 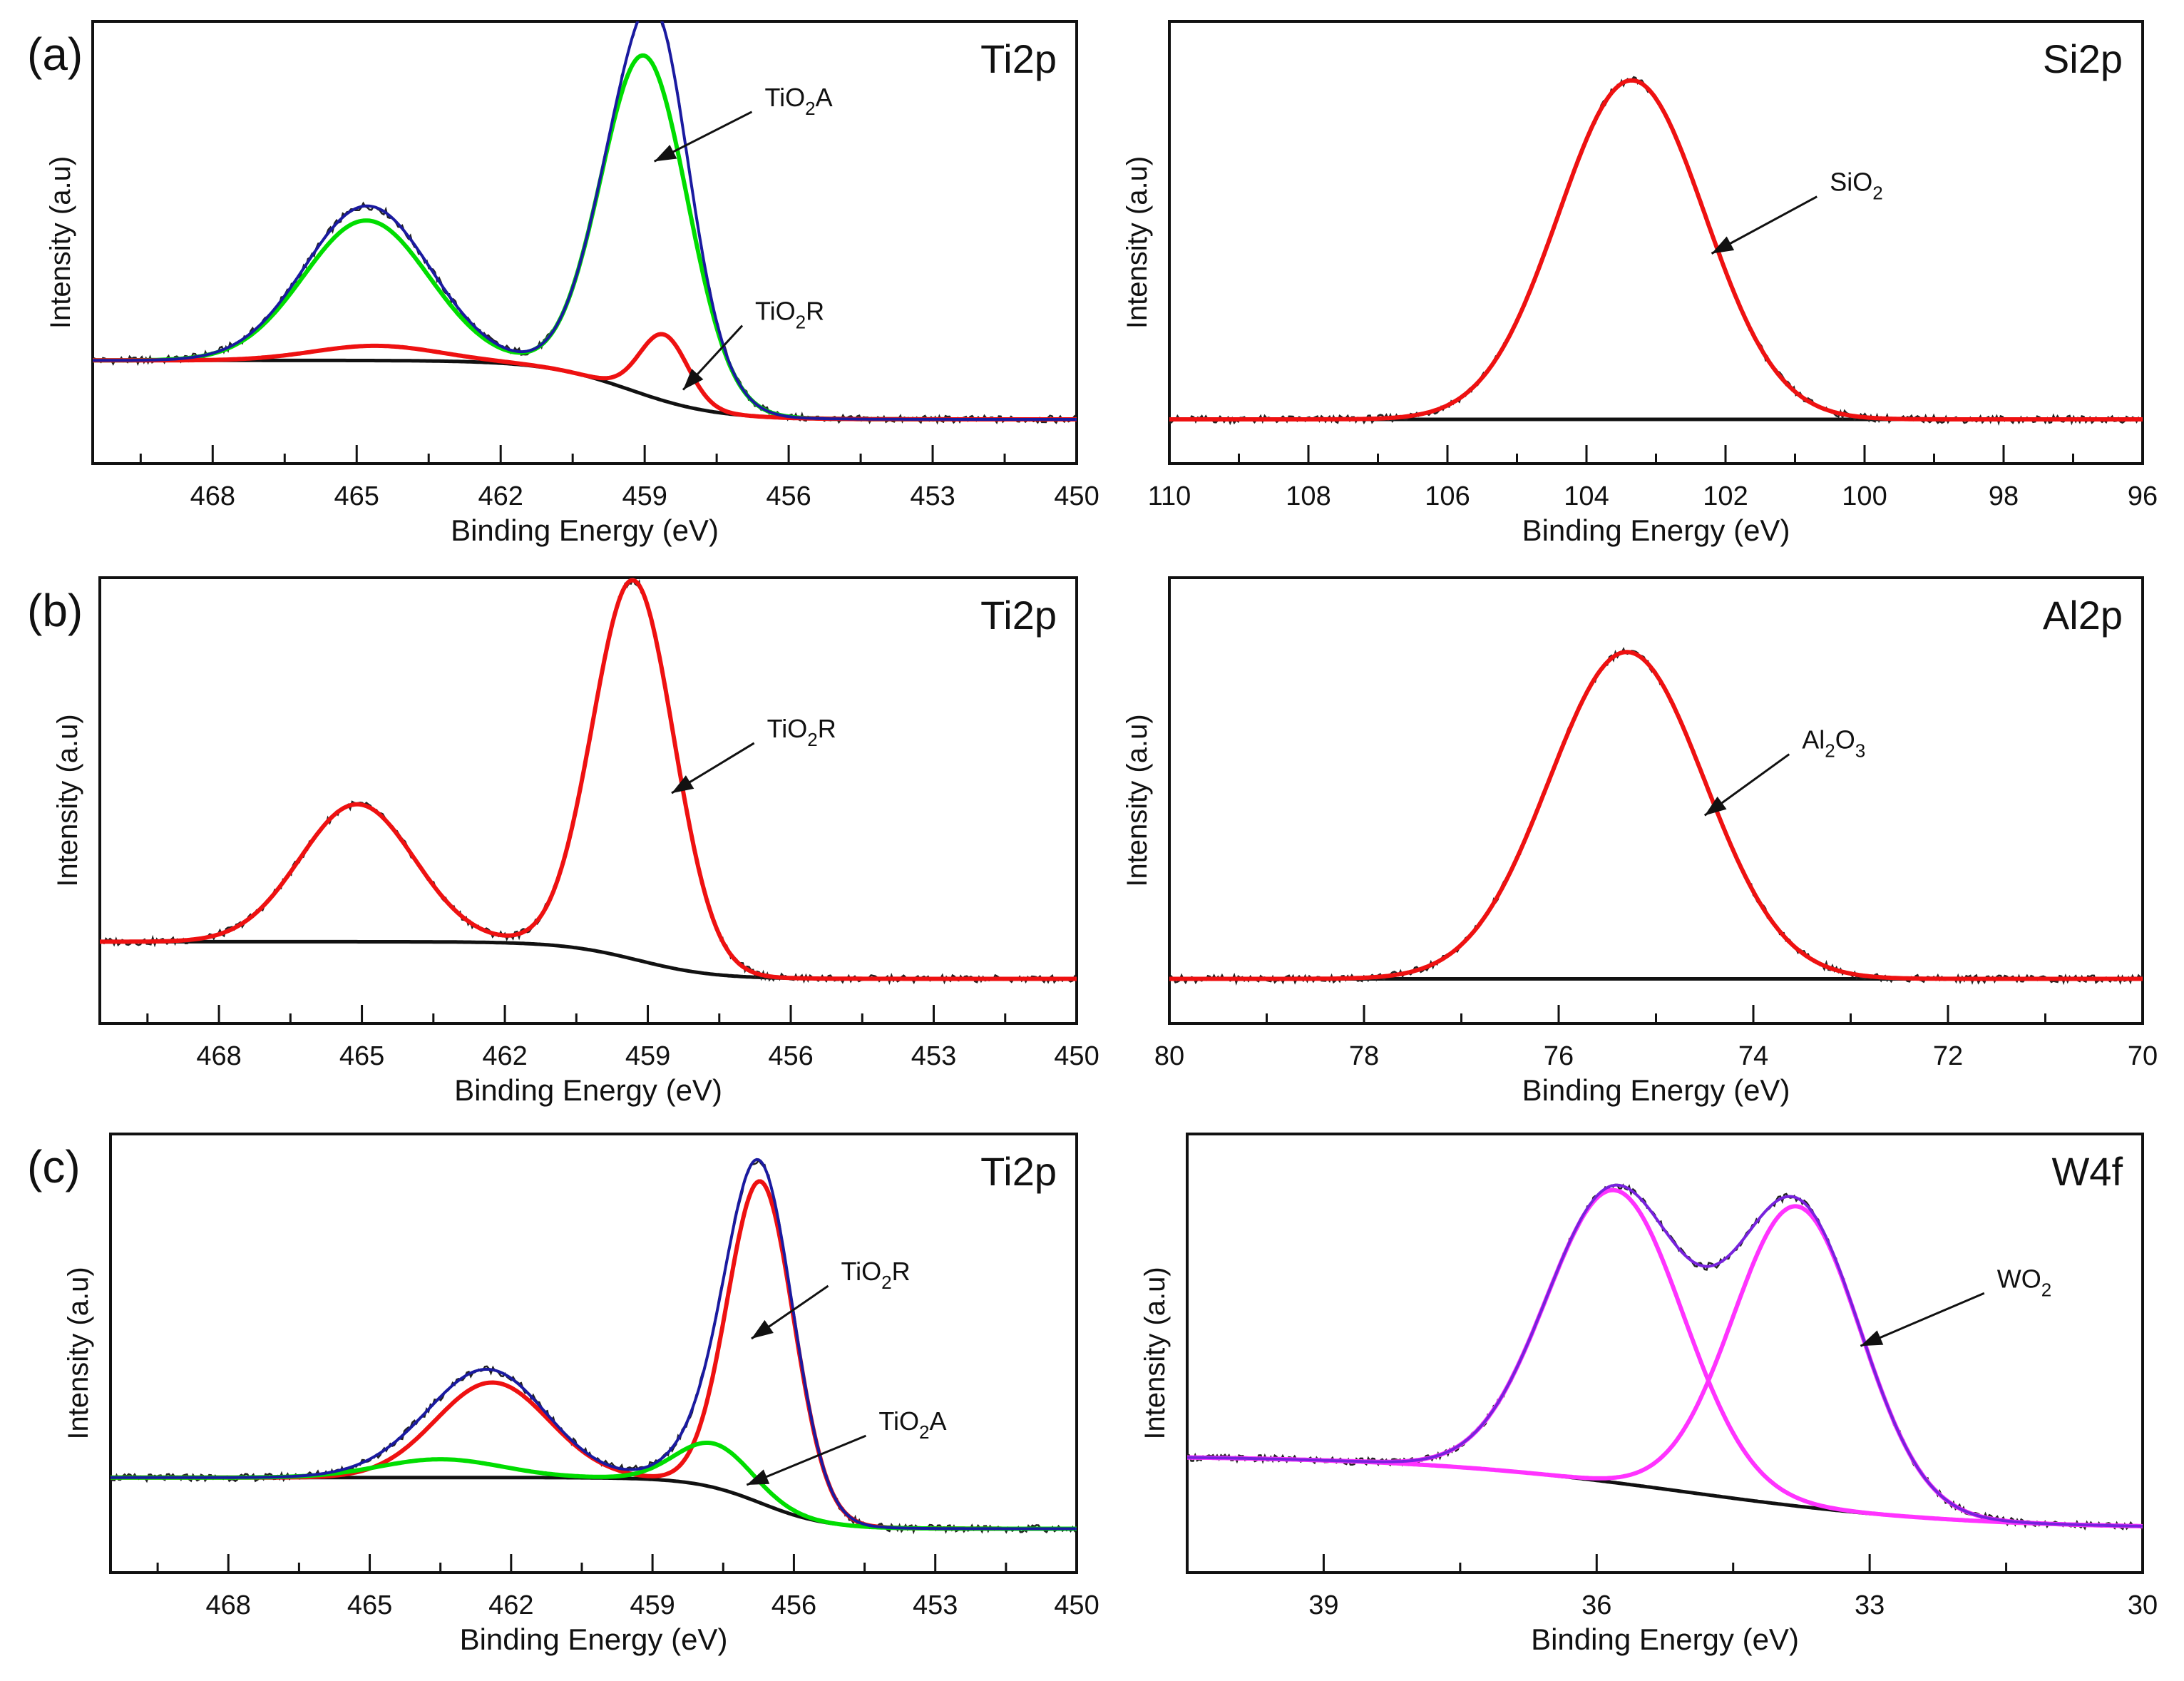 I want to click on tick-label: 78, so click(x=1364, y=1056).